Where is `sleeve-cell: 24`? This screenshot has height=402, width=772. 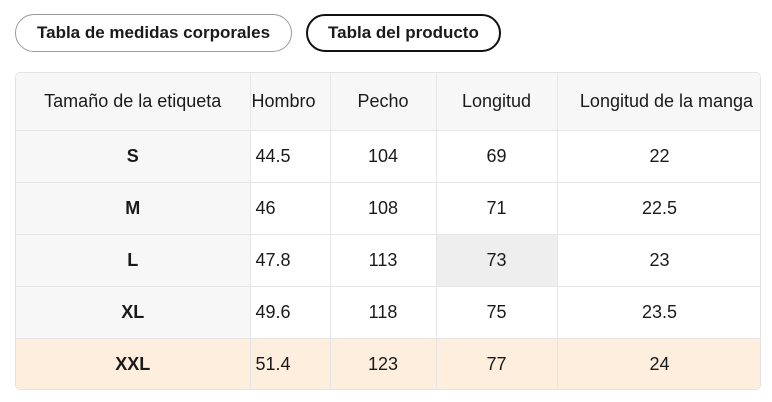 sleeve-cell: 24 is located at coordinates (658, 363).